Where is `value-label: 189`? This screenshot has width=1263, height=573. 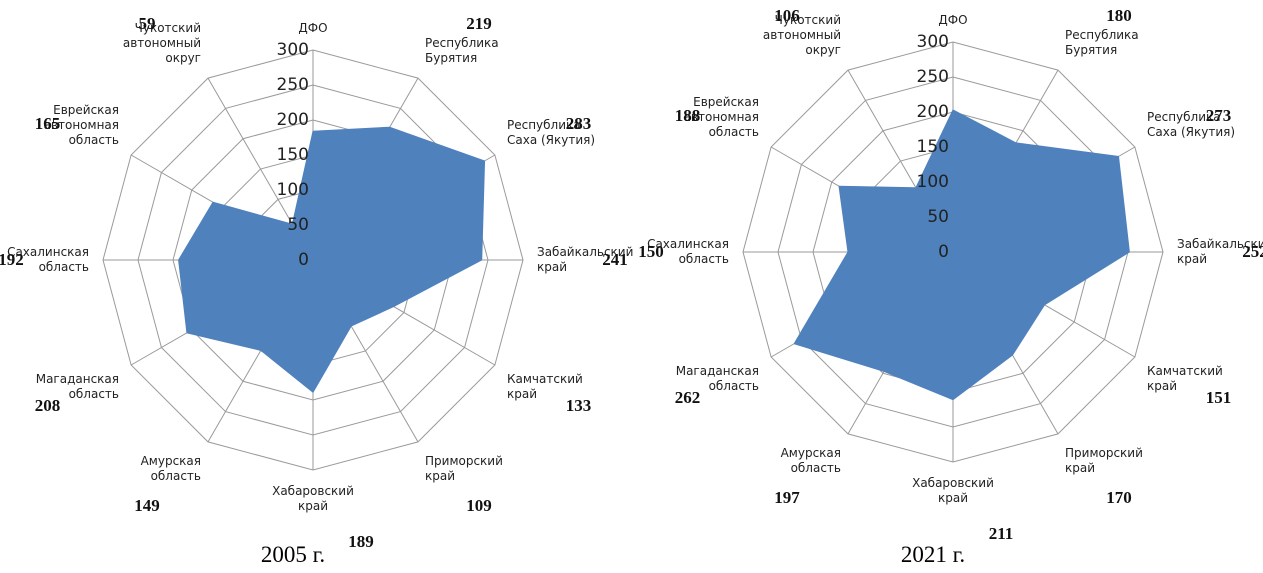 value-label: 189 is located at coordinates (361, 541).